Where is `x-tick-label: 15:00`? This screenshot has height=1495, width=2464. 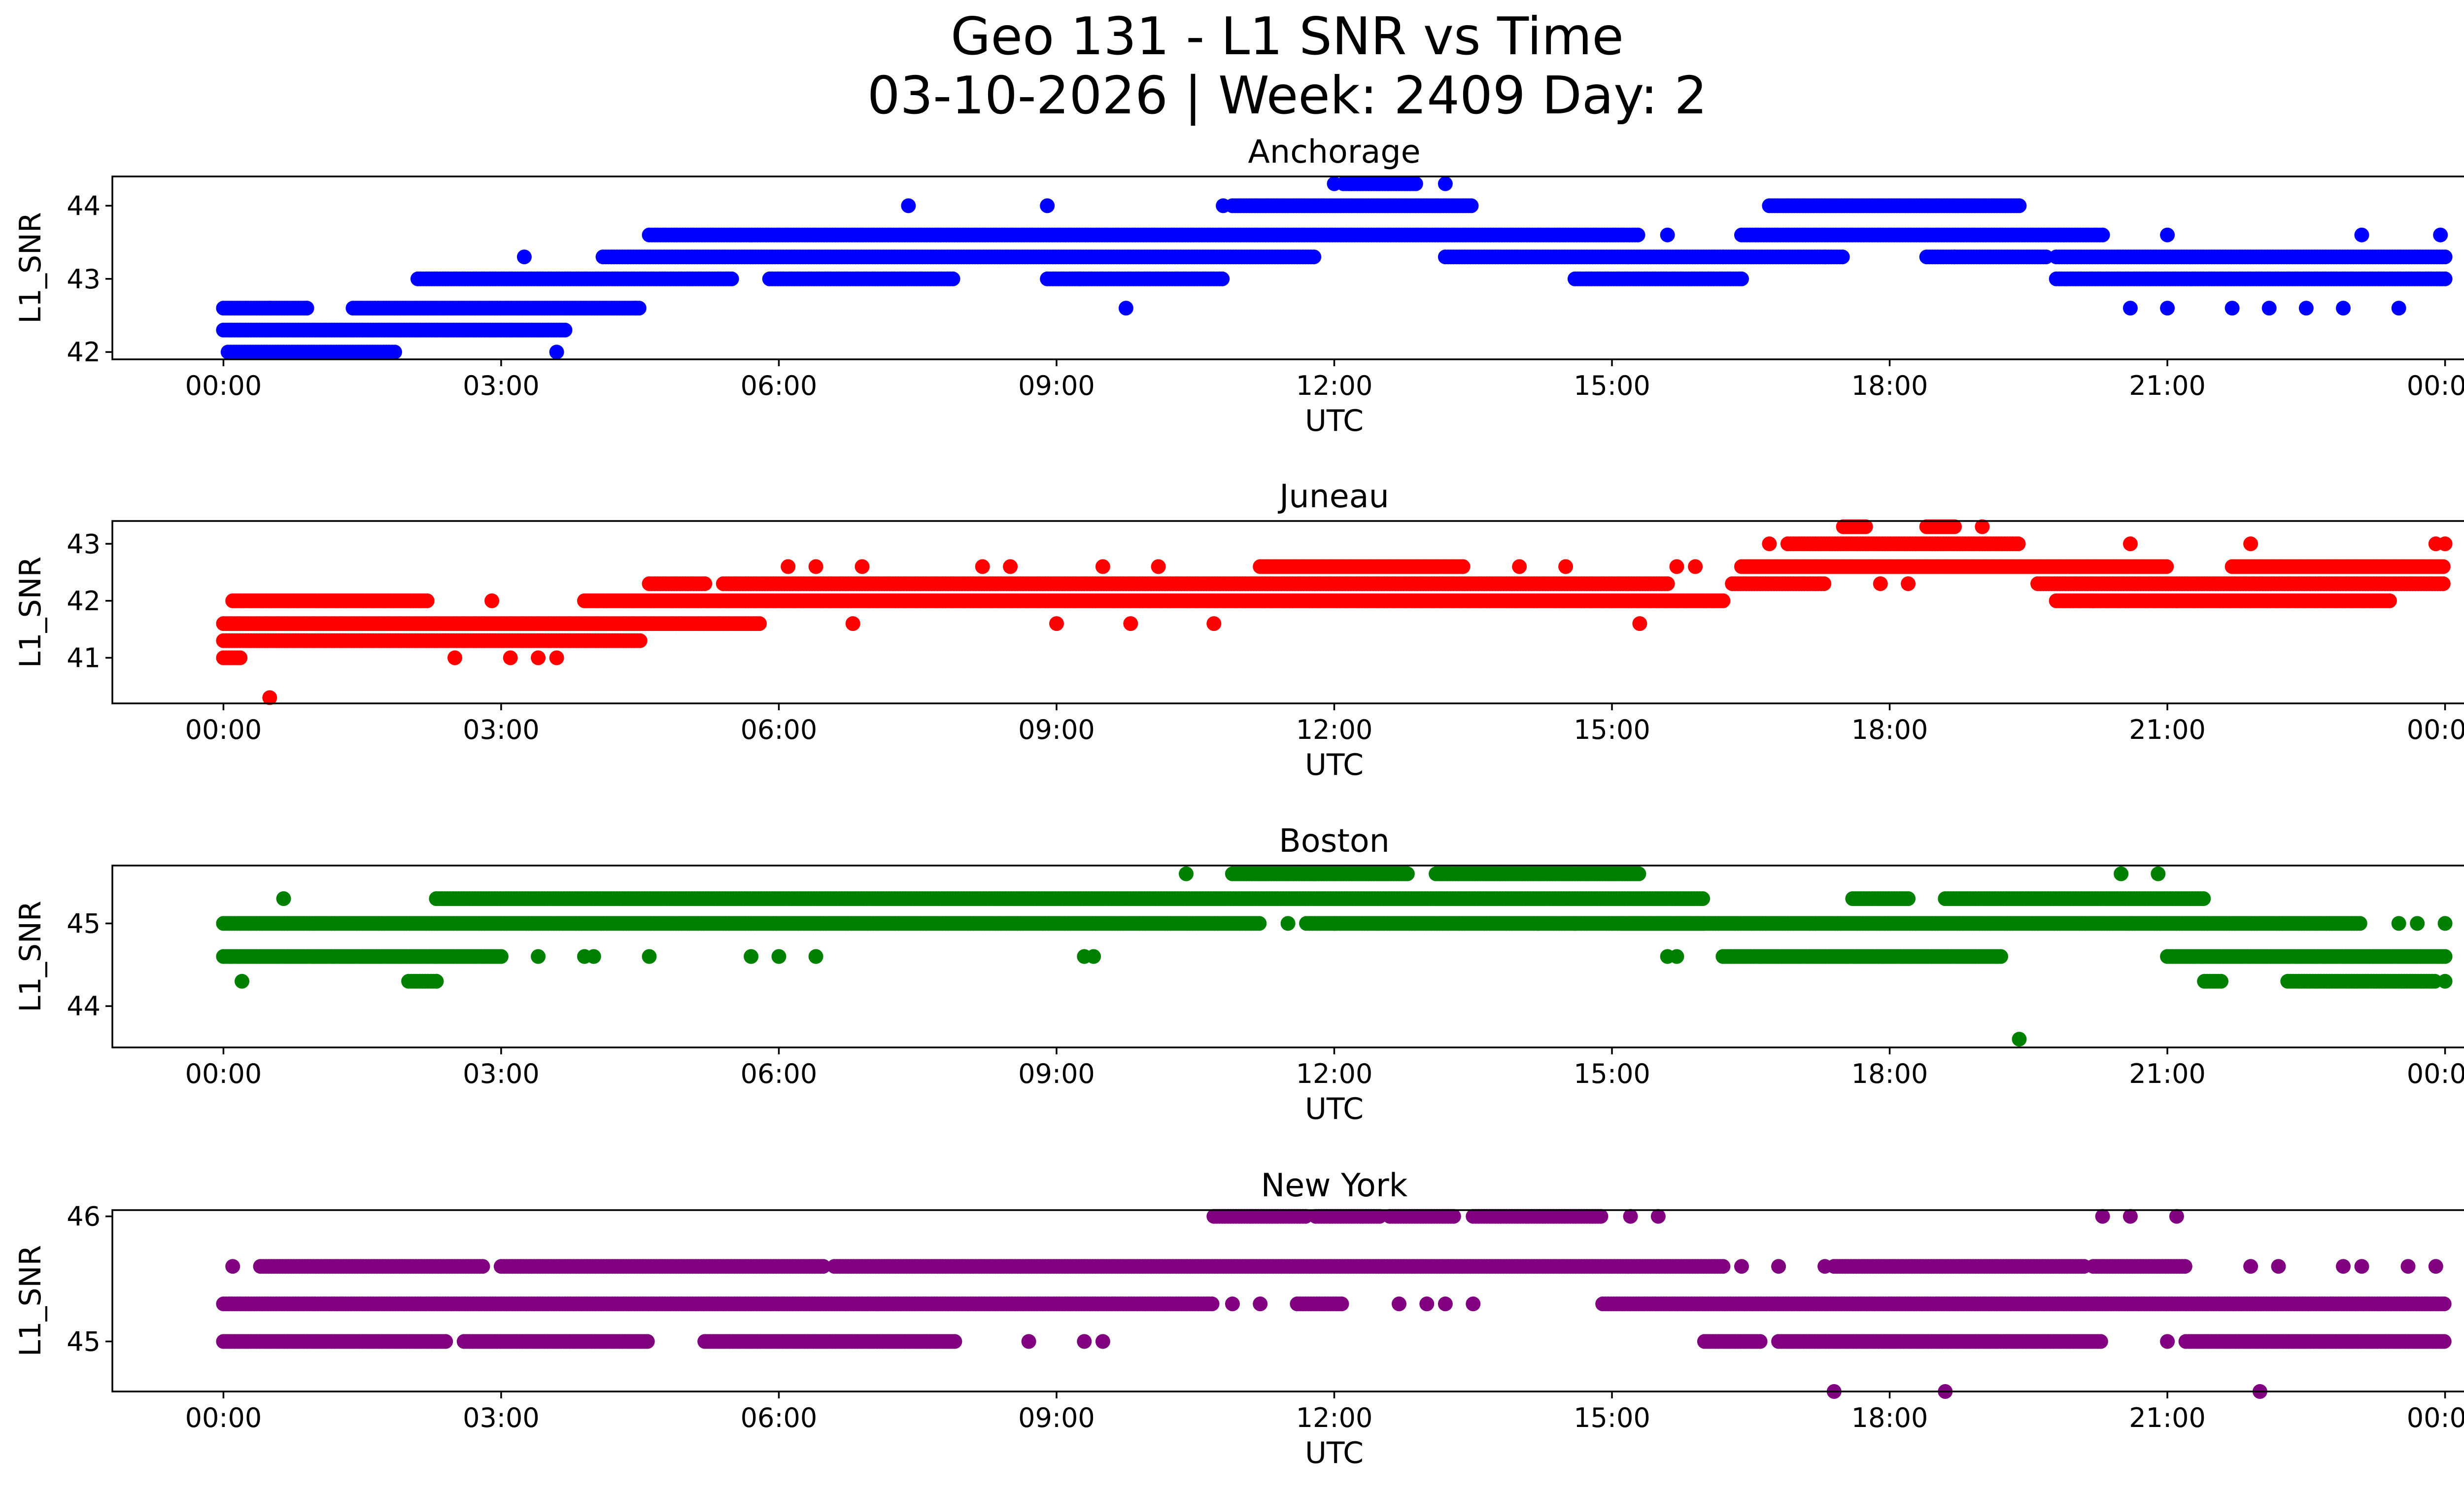
x-tick-label: 15:00 is located at coordinates (1612, 729).